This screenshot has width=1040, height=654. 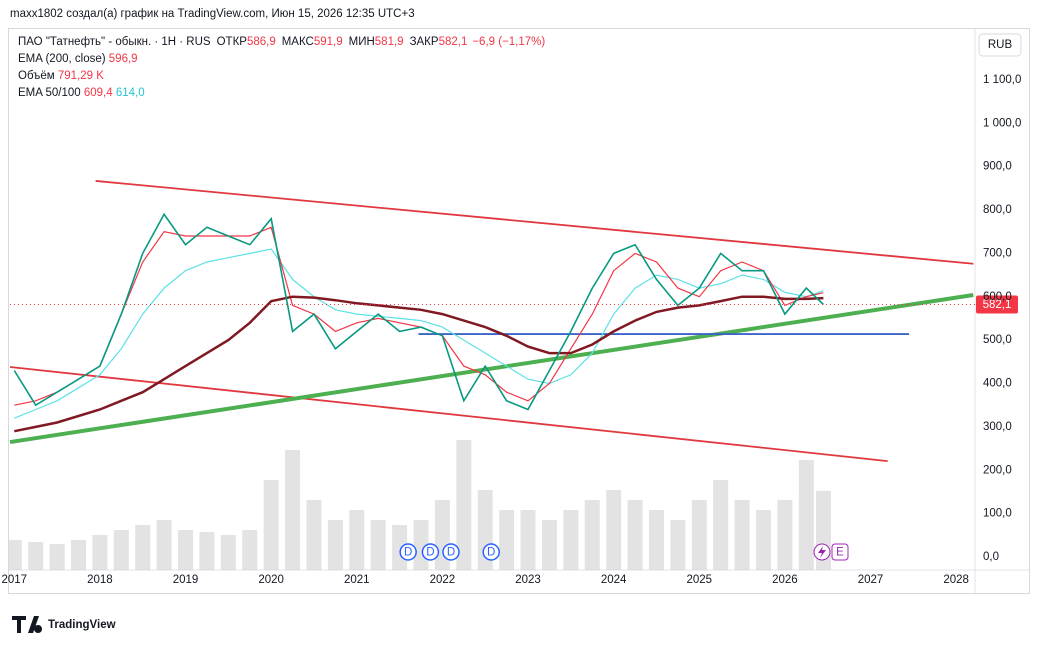 I want to click on legend-name: EMA 50/100, so click(x=49, y=93).